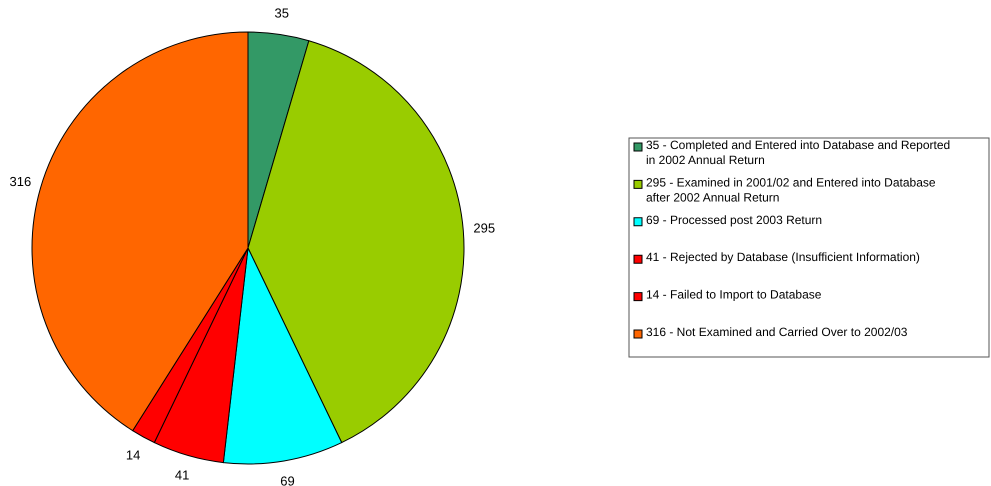  Describe the element at coordinates (281, 12) in the screenshot. I see `data-label: 35` at that location.